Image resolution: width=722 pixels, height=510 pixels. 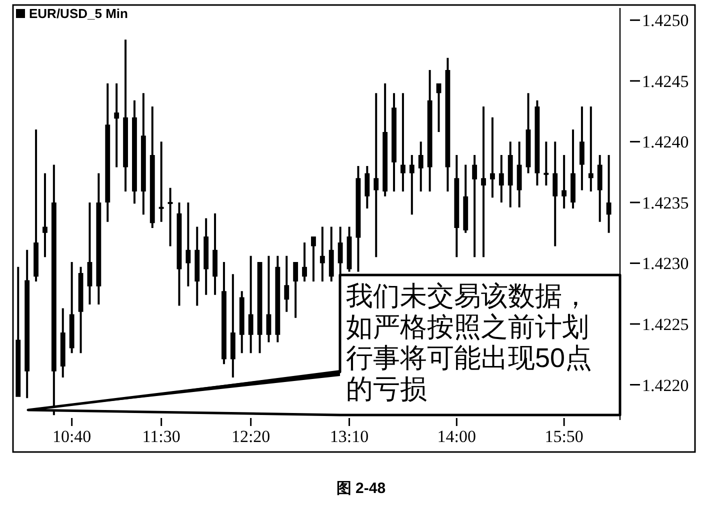 What do you see at coordinates (349, 436) in the screenshot?
I see `x-tick-label: 13:10` at bounding box center [349, 436].